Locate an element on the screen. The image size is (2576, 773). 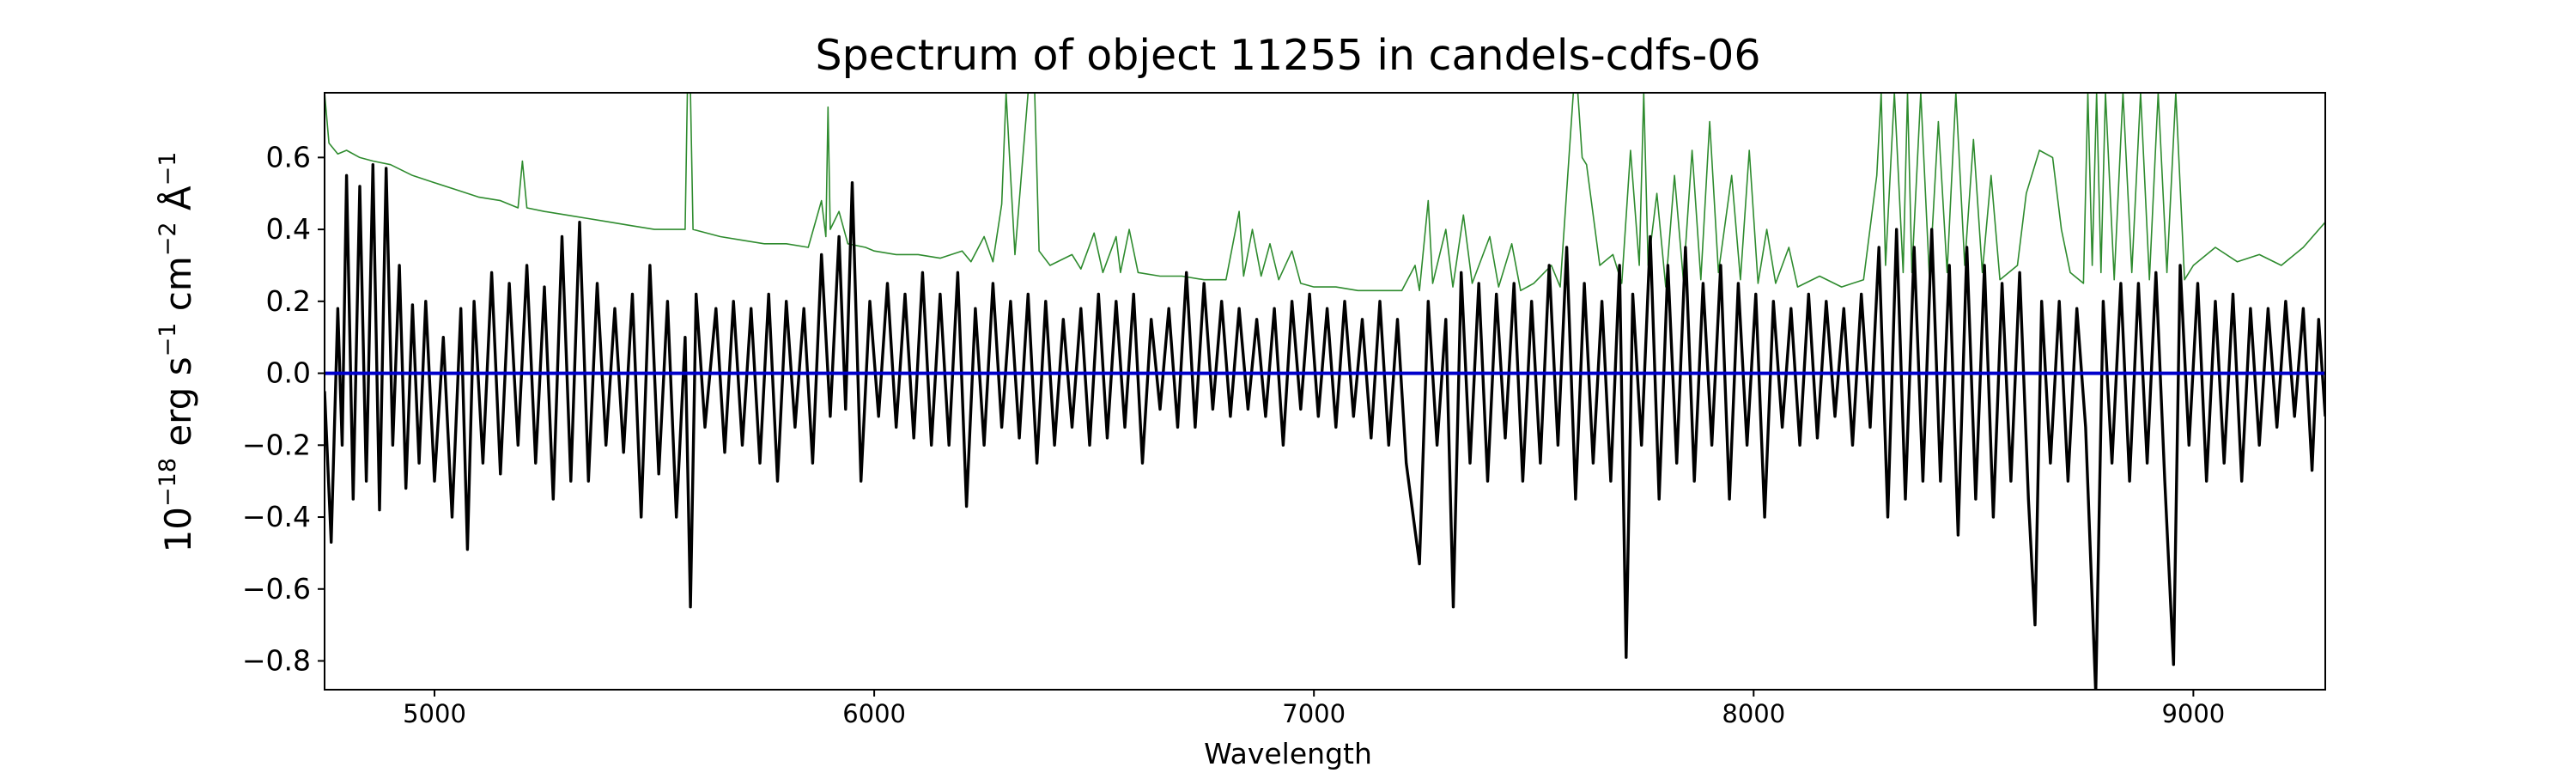
y-axis: 0.6 0.4 0.2 0.0 −0.2 −0.4 −0.6 −0.8 is located at coordinates (283, 409).